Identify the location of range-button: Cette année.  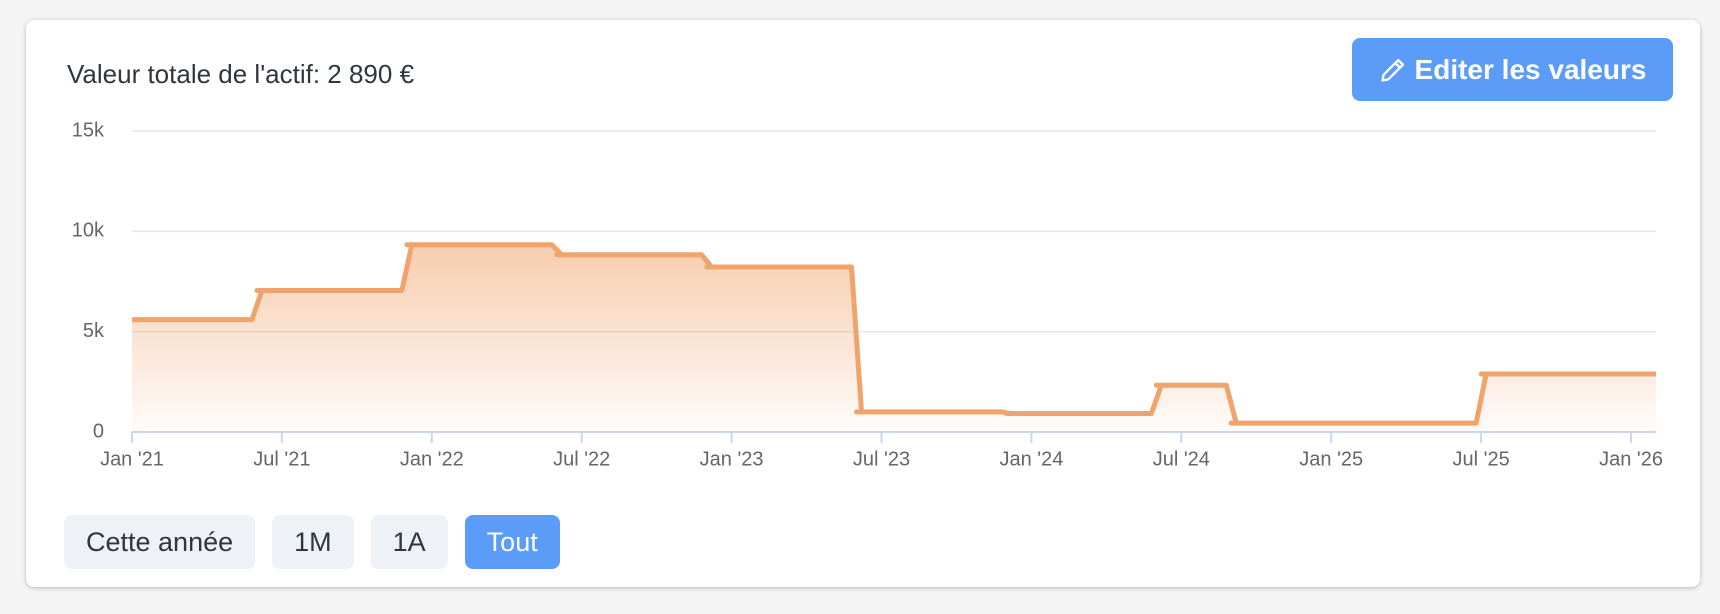
(160, 542).